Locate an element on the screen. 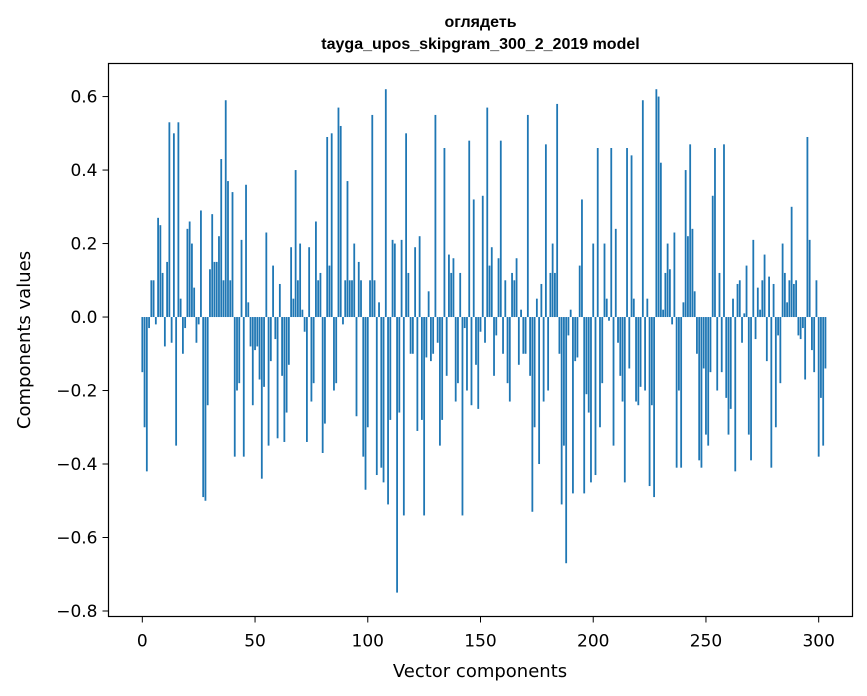  x-tick-label: 150 is located at coordinates (480, 642).